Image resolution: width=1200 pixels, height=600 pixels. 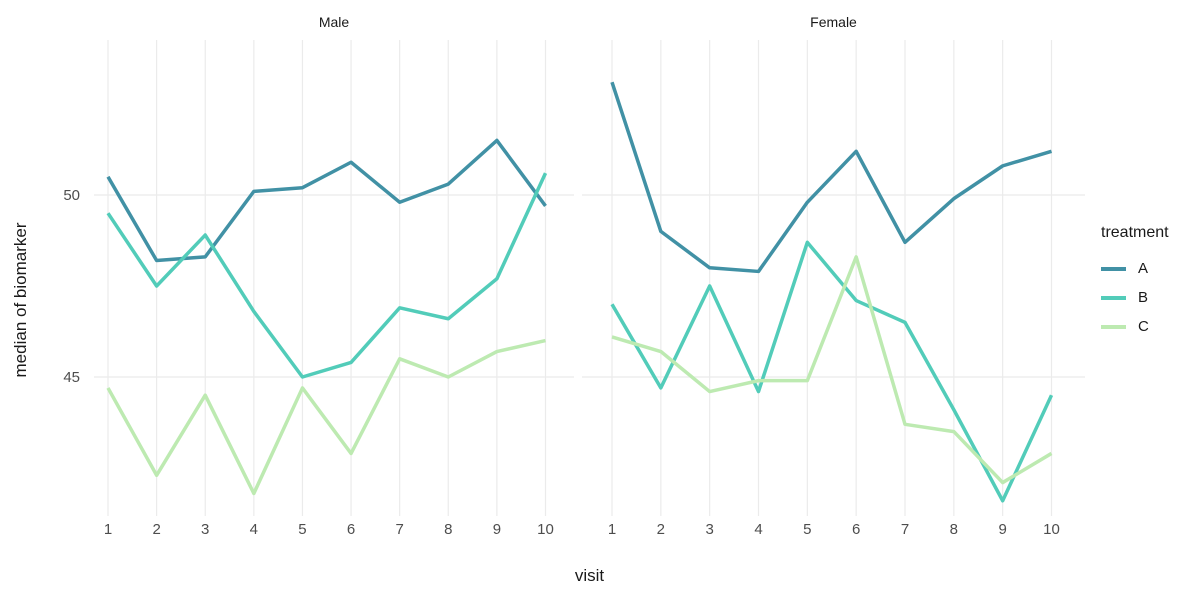 What do you see at coordinates (833, 22) in the screenshot?
I see `facet-title-female: Female` at bounding box center [833, 22].